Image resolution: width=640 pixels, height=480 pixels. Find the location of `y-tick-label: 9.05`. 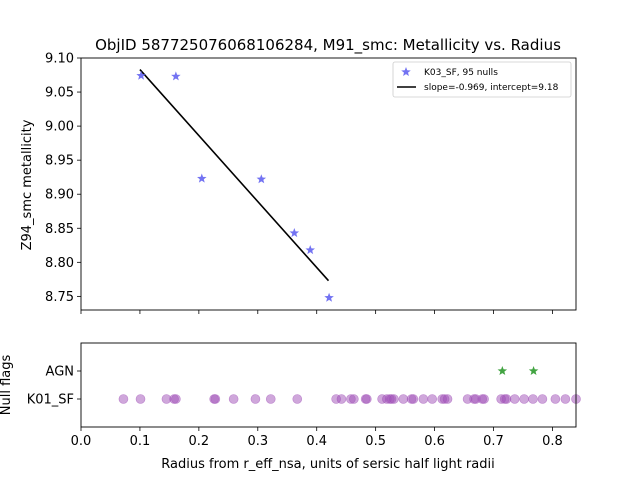

y-tick-label: 9.05 is located at coordinates (59, 93).